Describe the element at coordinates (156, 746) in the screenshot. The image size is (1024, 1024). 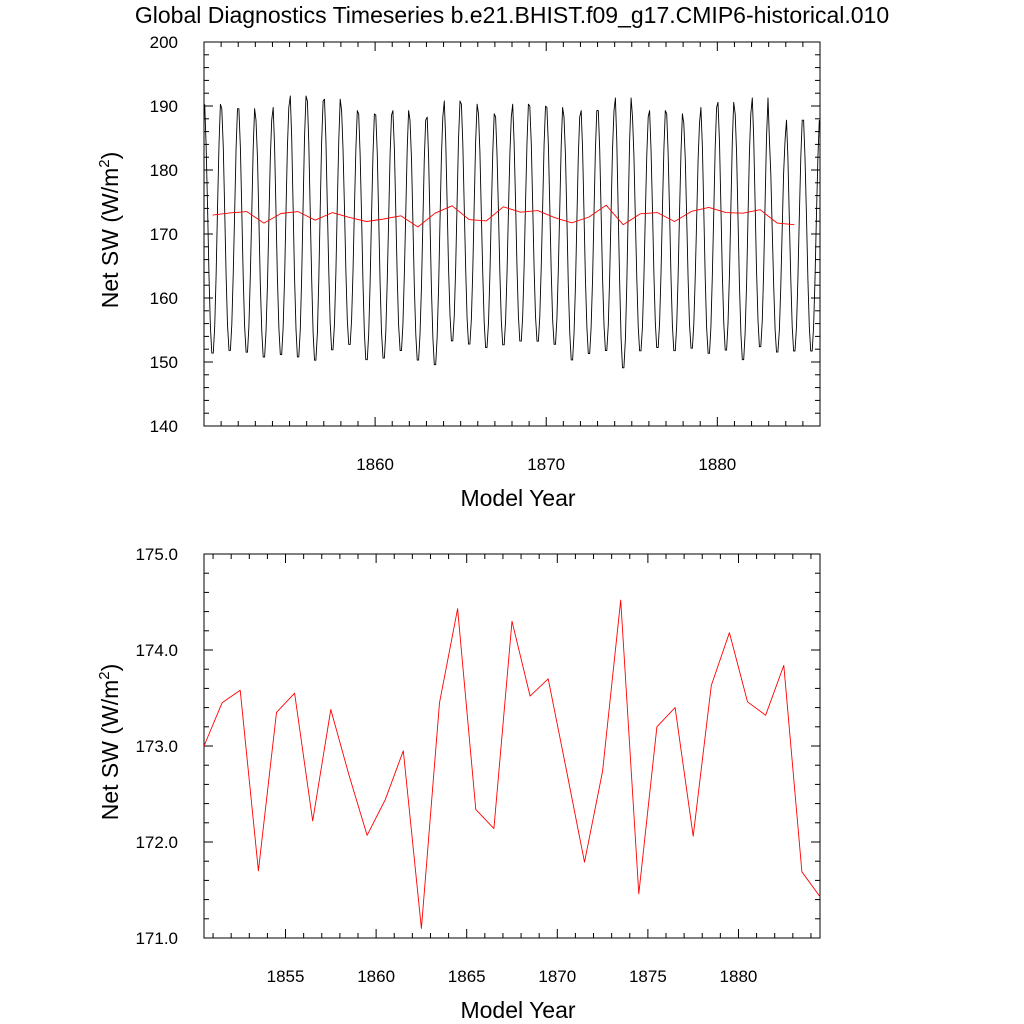
I see `bottom-y-tick-label: 173.0` at that location.